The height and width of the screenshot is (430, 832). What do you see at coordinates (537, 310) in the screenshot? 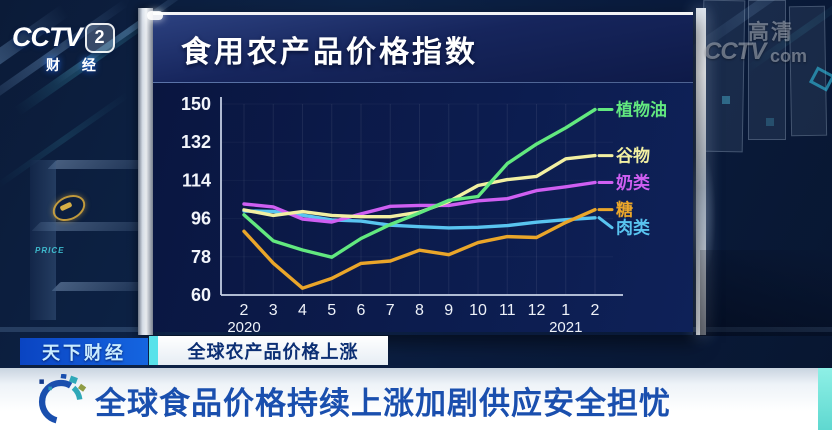
I see `x-tick-label: 12` at bounding box center [537, 310].